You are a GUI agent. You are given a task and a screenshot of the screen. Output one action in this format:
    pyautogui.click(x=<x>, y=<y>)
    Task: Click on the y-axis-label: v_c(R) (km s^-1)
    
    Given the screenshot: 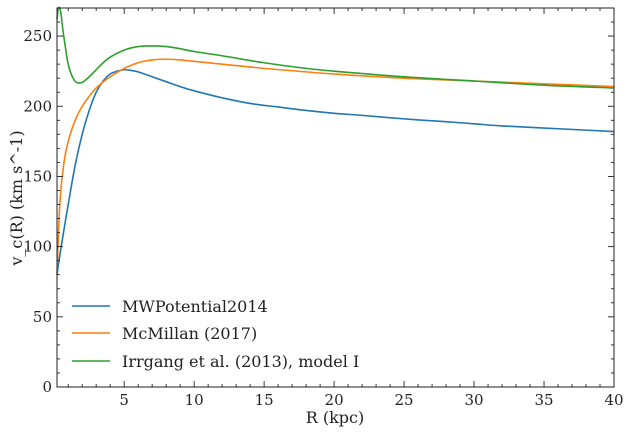 What is the action you would take?
    pyautogui.click(x=16, y=198)
    